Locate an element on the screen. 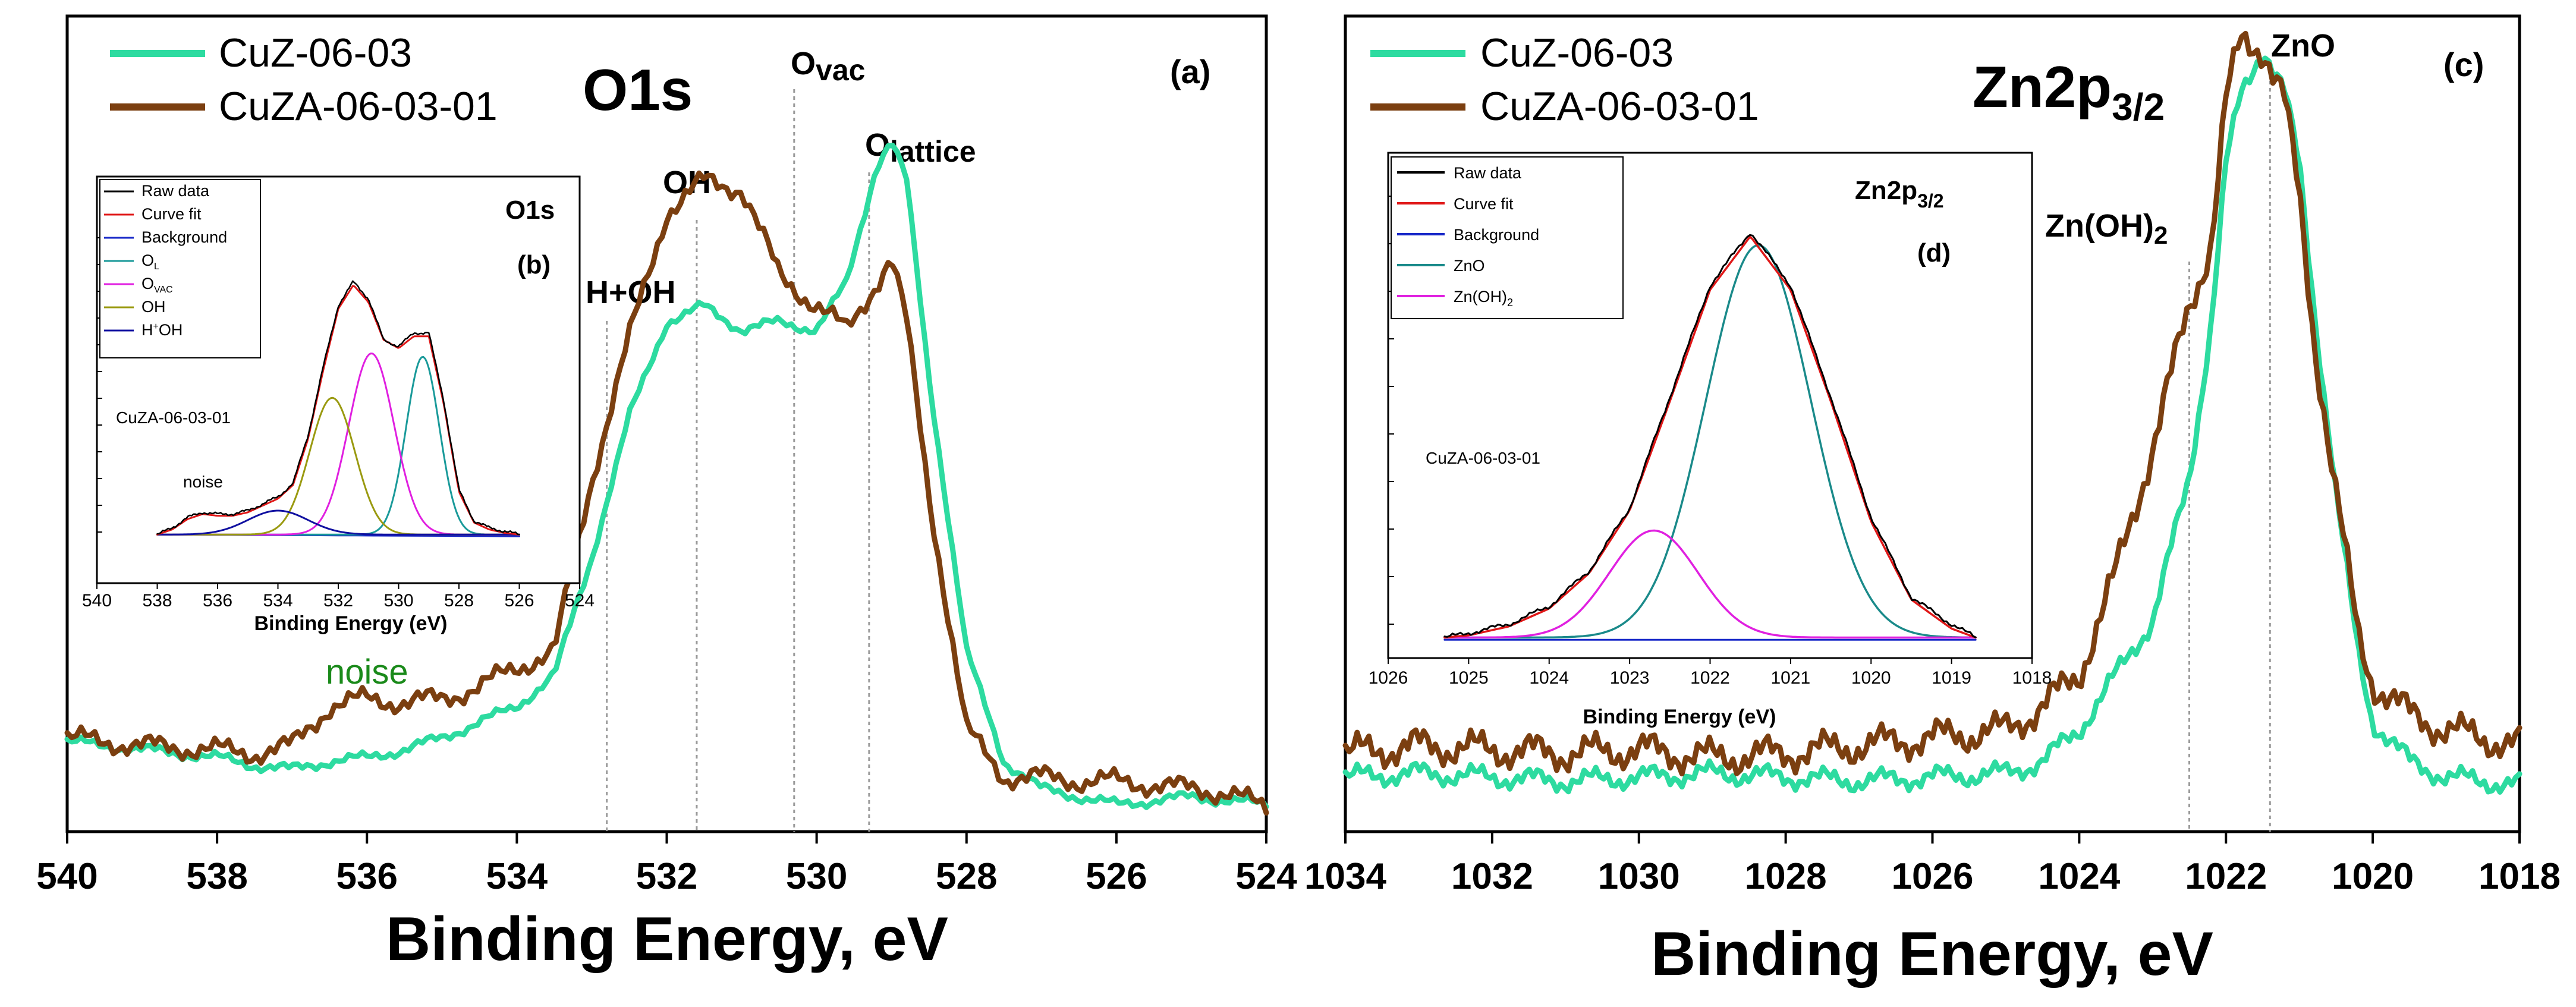 Image resolution: width=2576 pixels, height=1007 pixels. legend-label: OH is located at coordinates (153, 307).